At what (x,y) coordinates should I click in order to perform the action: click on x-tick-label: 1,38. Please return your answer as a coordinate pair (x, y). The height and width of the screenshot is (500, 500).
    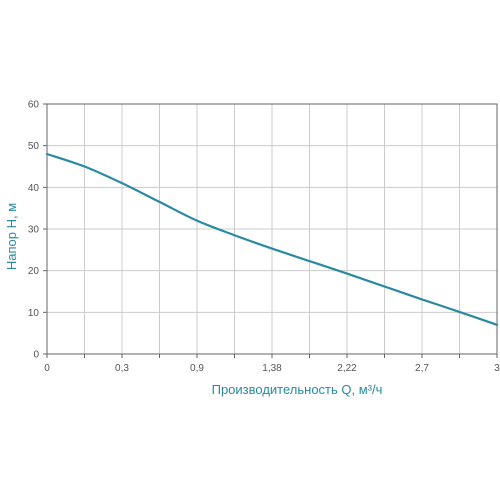
    Looking at the image, I should click on (272, 368).